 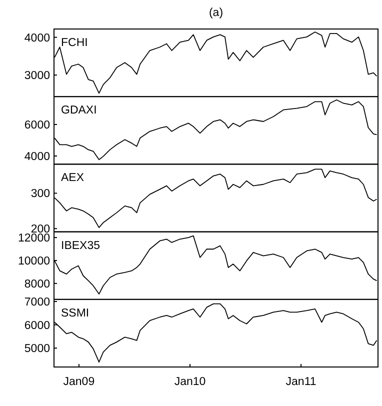 What do you see at coordinates (301, 382) in the screenshot?
I see `x-tick-label: Jan11` at bounding box center [301, 382].